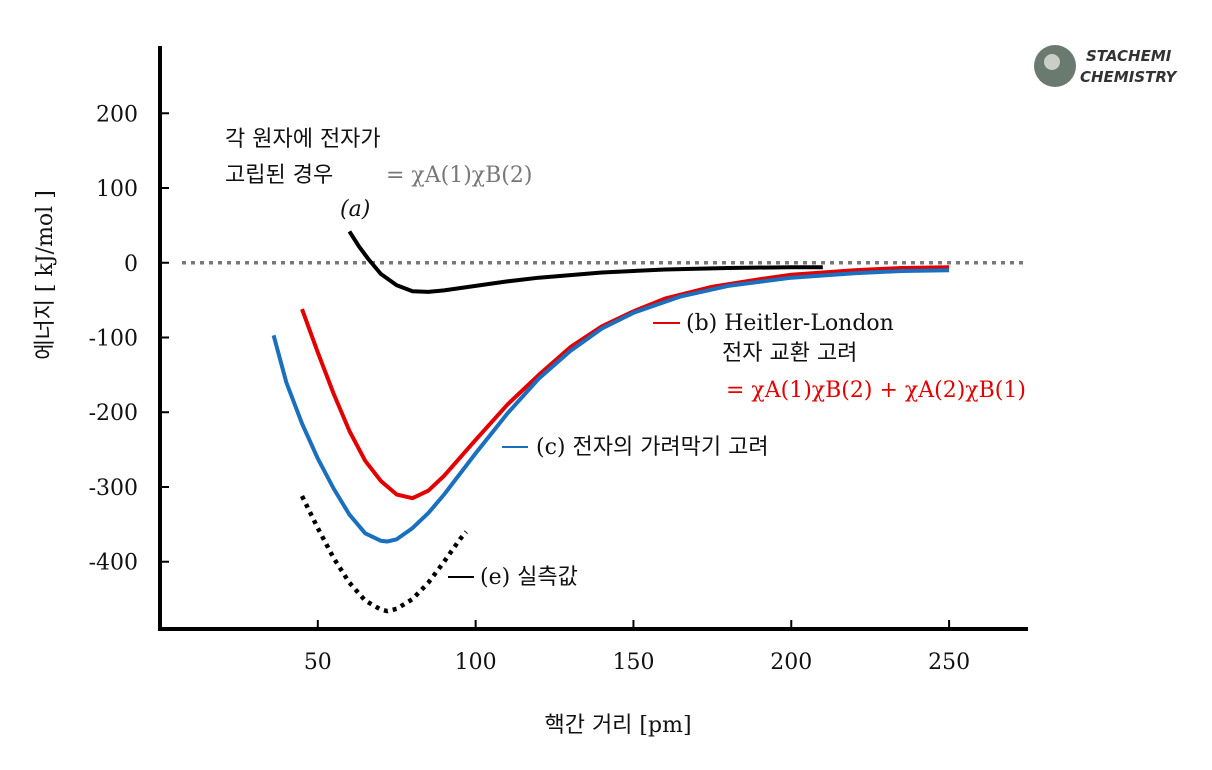 The height and width of the screenshot is (770, 1212). I want to click on x-tick-label: 100, so click(476, 662).